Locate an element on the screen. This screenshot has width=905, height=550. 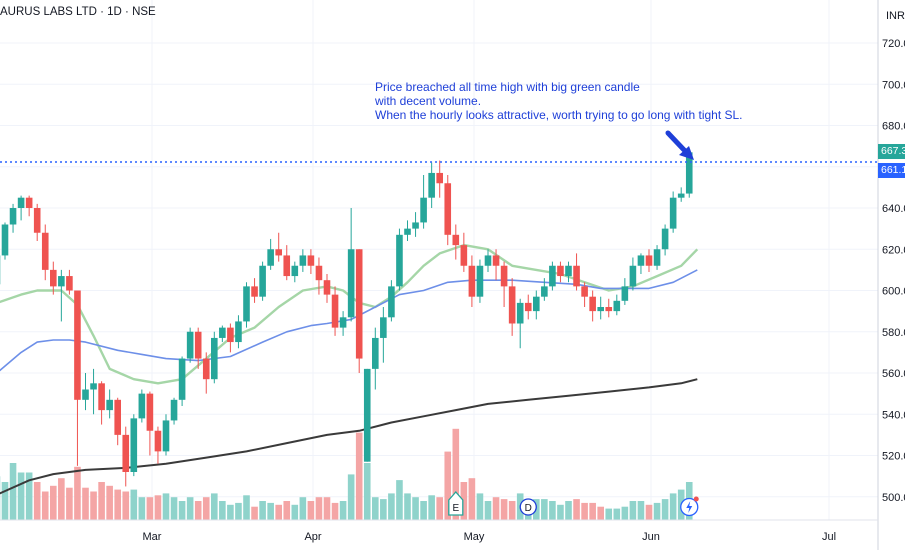
earnings-marker-label: E is located at coordinates (455, 508).